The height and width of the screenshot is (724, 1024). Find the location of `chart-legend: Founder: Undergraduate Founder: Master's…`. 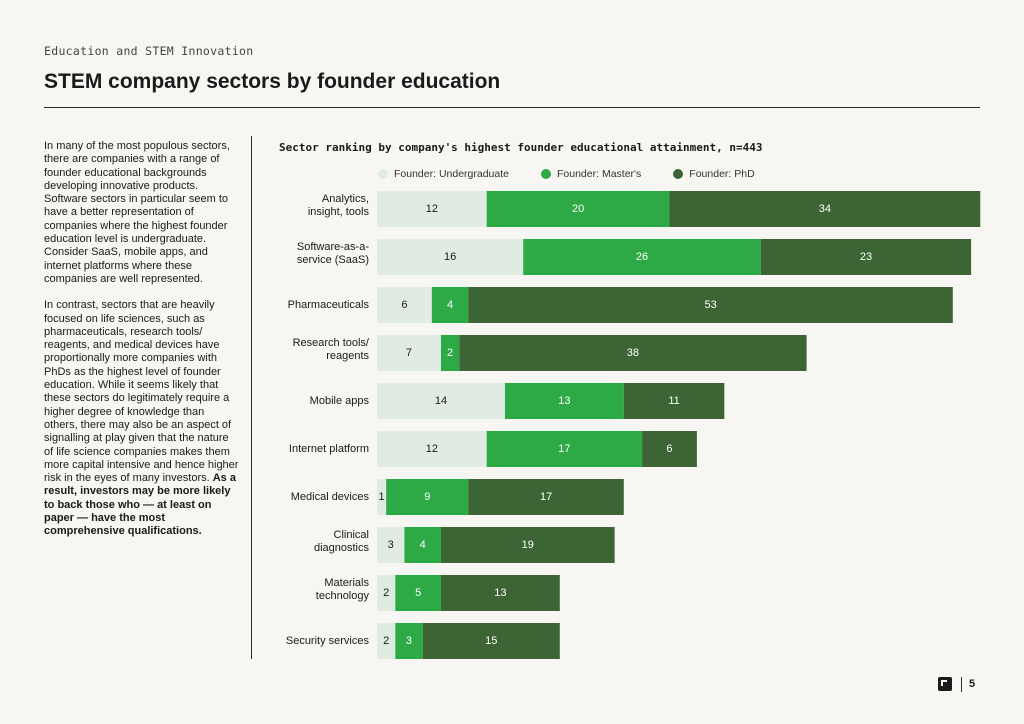

chart-legend: Founder: Undergraduate Founder: Master's… is located at coordinates (582, 174).